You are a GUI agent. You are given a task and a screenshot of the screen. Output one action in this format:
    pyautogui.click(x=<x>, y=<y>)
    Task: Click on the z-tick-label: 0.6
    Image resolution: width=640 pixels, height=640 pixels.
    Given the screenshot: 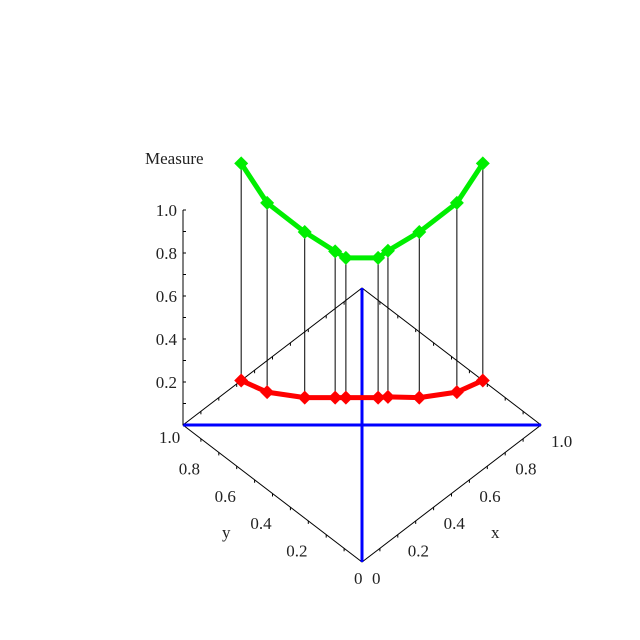 What is the action you would take?
    pyautogui.click(x=166, y=296)
    